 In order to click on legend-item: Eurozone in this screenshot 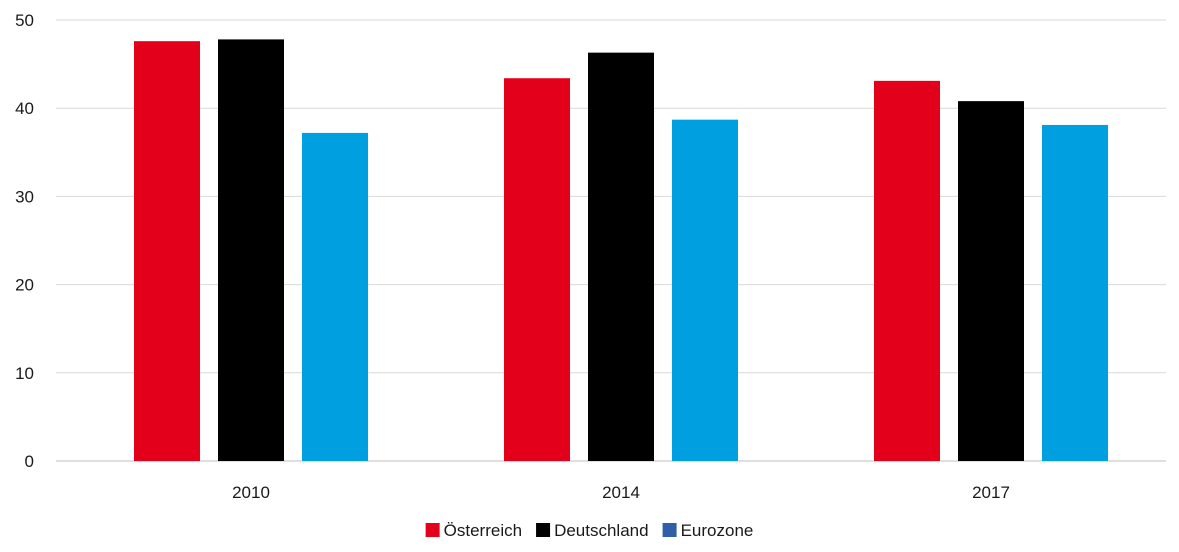, I will do `click(708, 530)`.